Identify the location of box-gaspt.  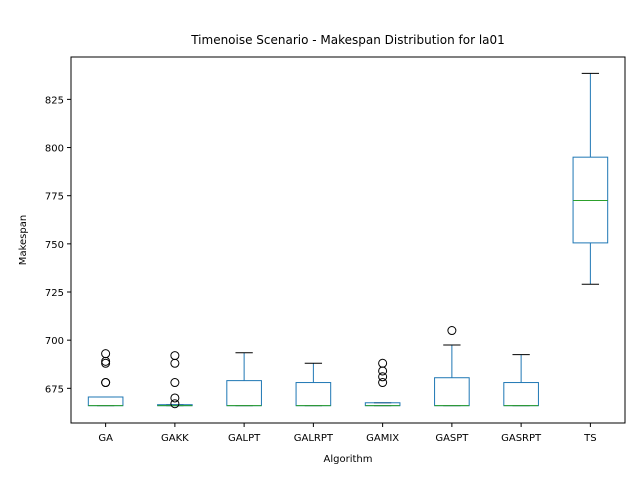
(452, 392).